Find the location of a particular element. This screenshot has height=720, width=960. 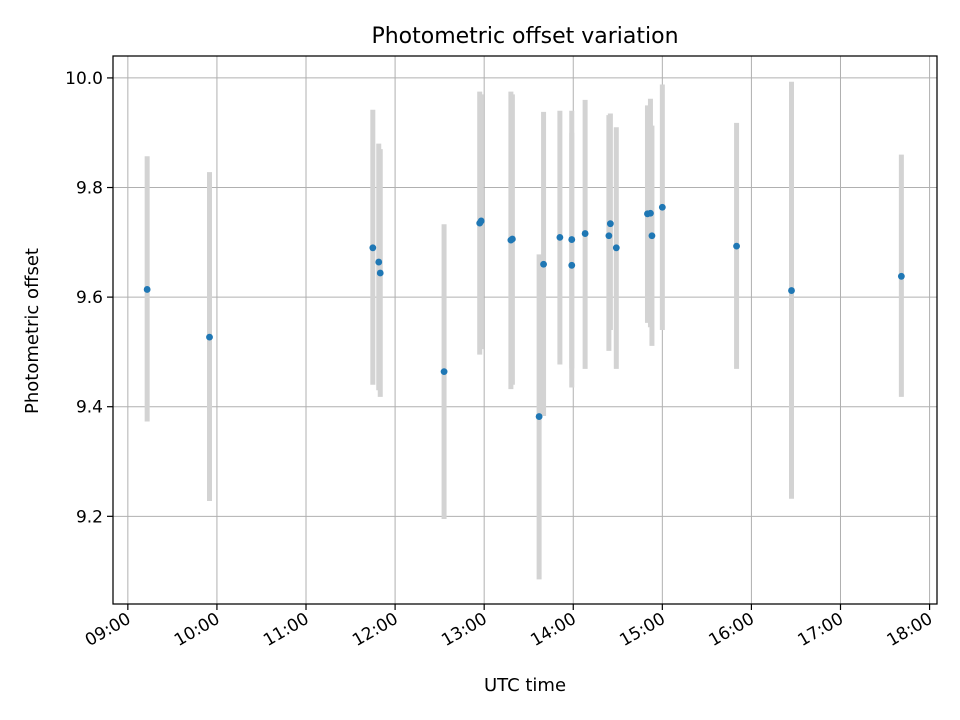

y-tick-label: 9.2 is located at coordinates (89, 517).